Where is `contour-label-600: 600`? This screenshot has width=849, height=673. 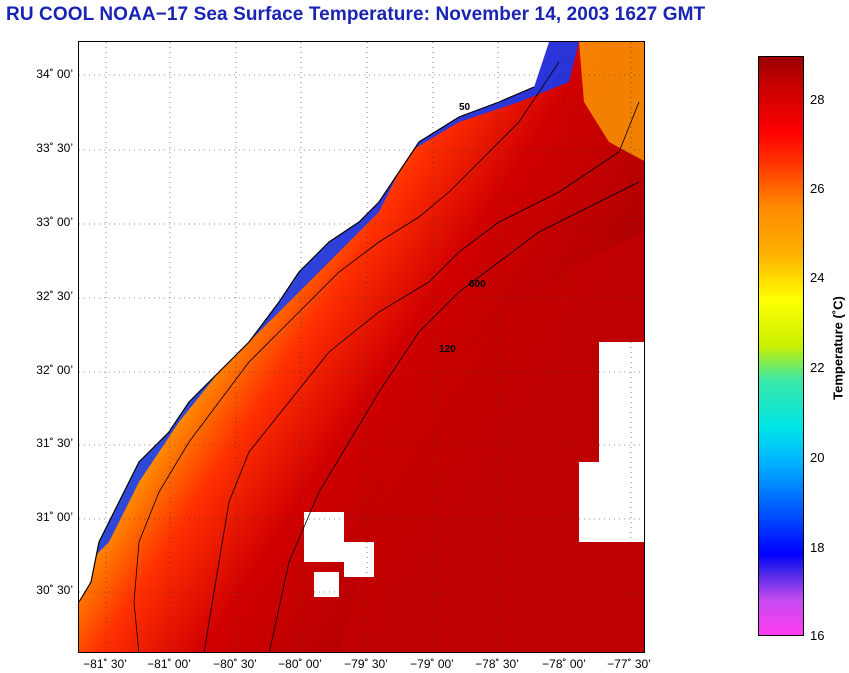
contour-label-600: 600 is located at coordinates (477, 284).